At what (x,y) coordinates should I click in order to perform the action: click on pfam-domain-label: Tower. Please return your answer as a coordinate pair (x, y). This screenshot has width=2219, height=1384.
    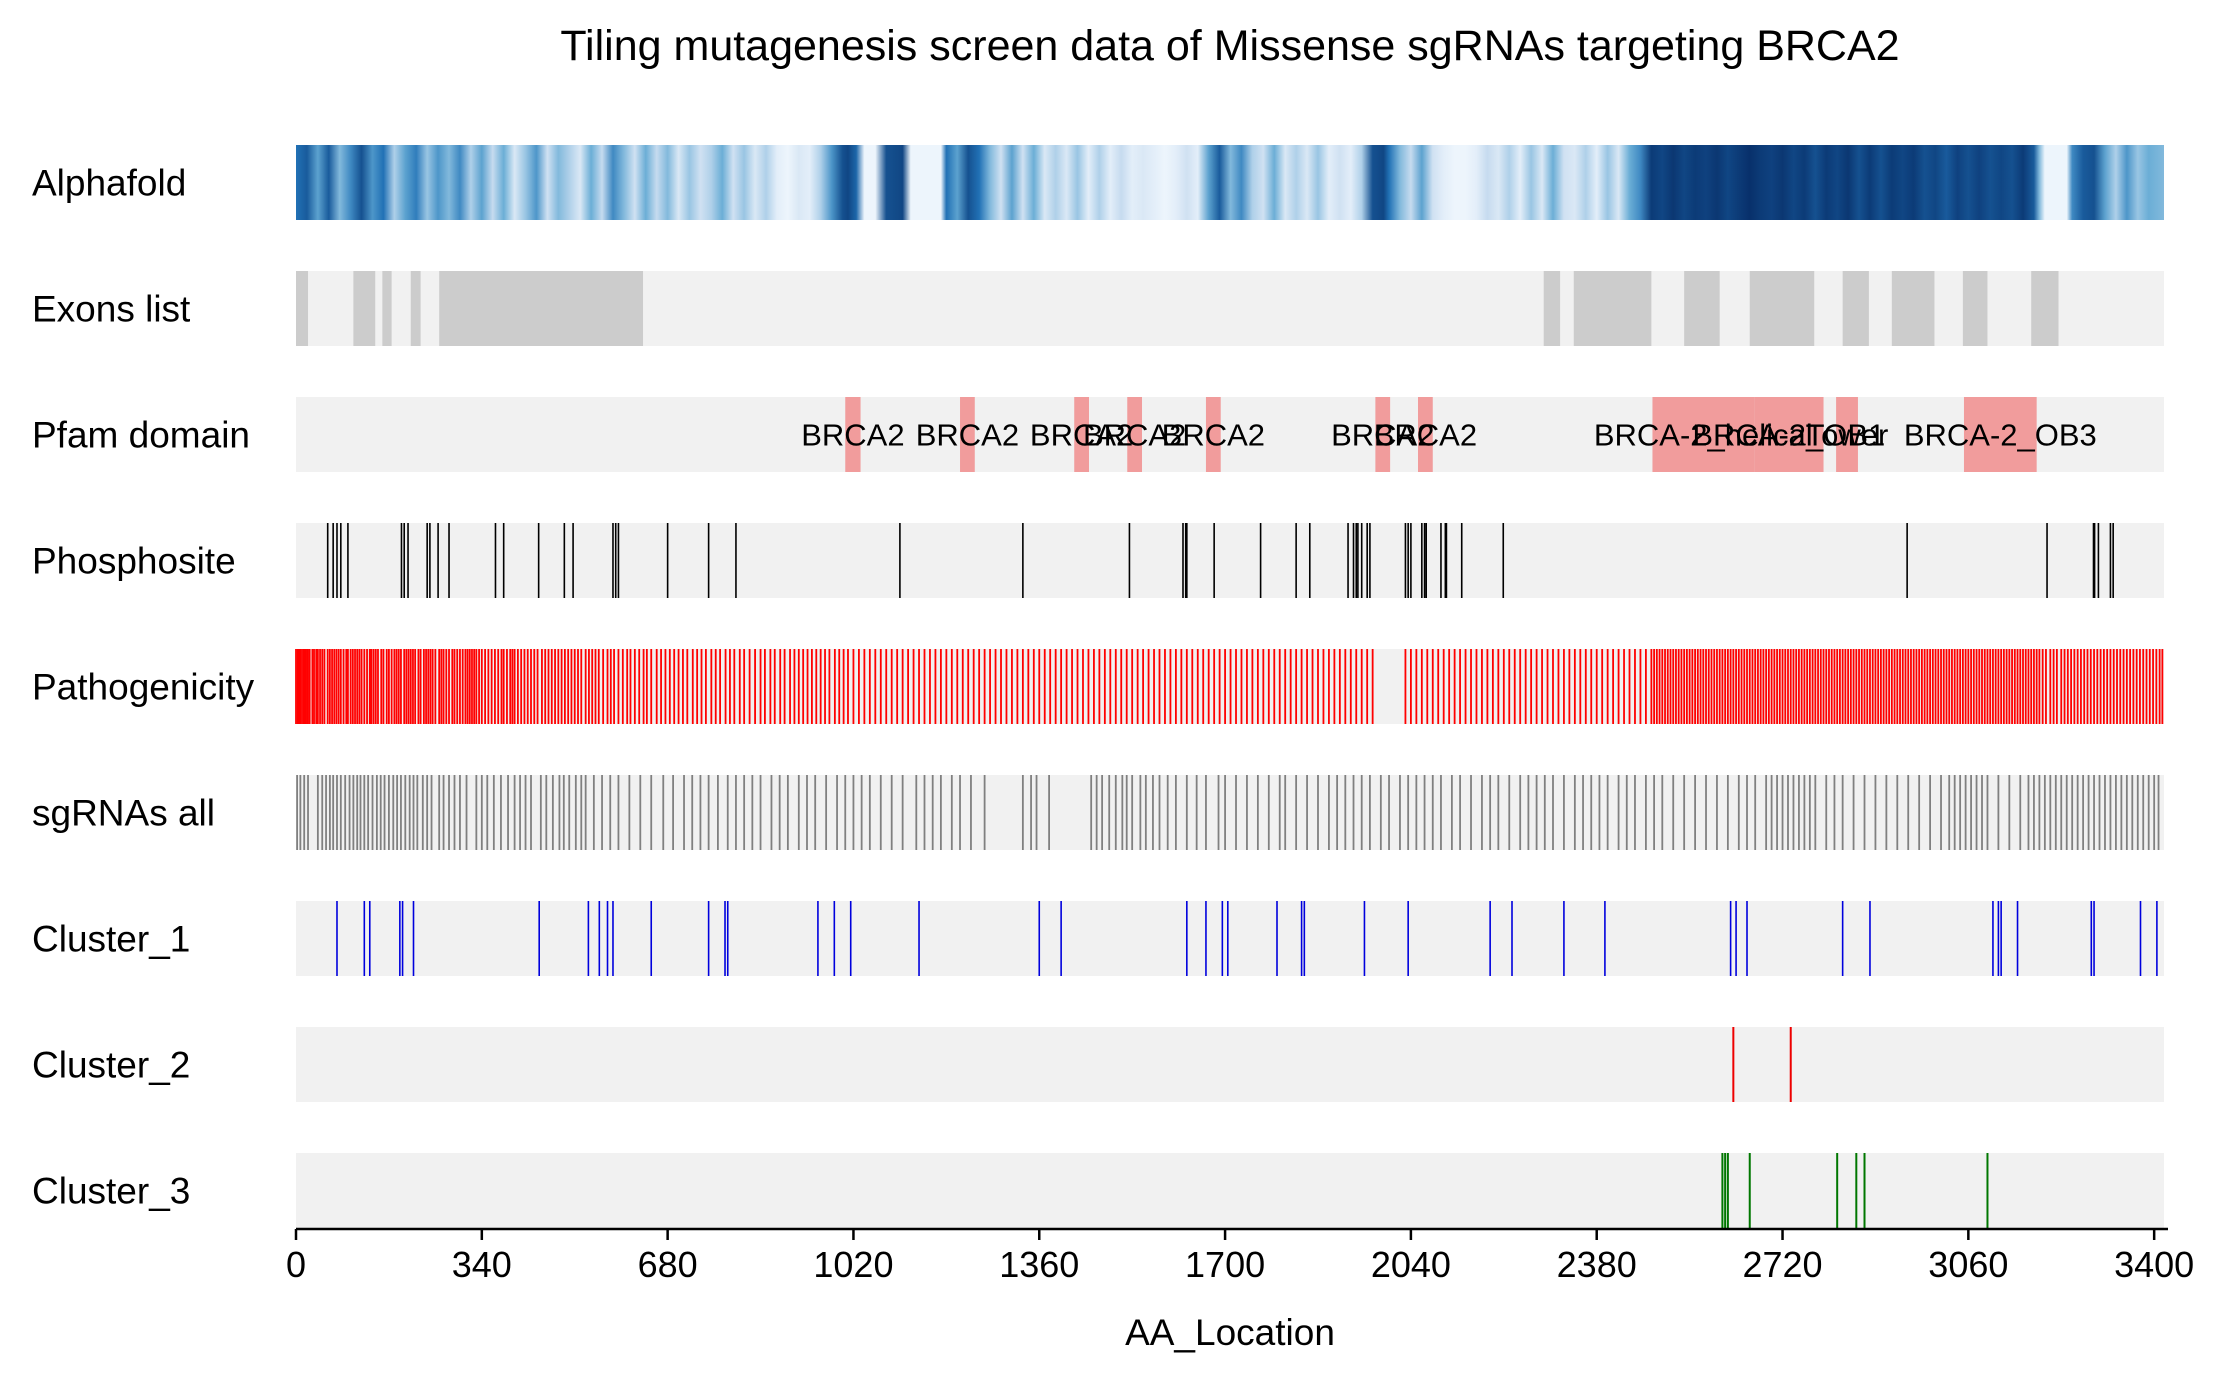
    Looking at the image, I should click on (1847, 435).